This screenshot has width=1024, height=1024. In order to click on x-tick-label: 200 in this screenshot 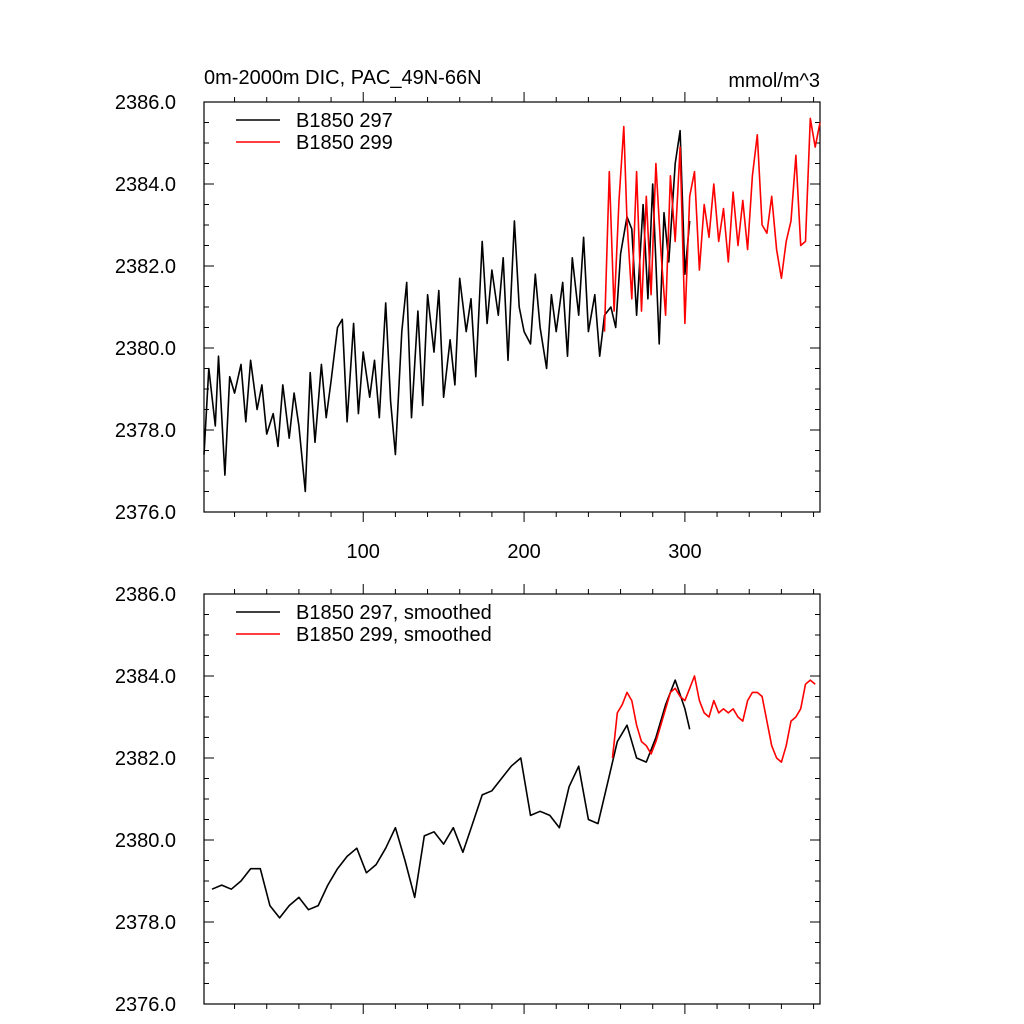, I will do `click(523, 552)`.